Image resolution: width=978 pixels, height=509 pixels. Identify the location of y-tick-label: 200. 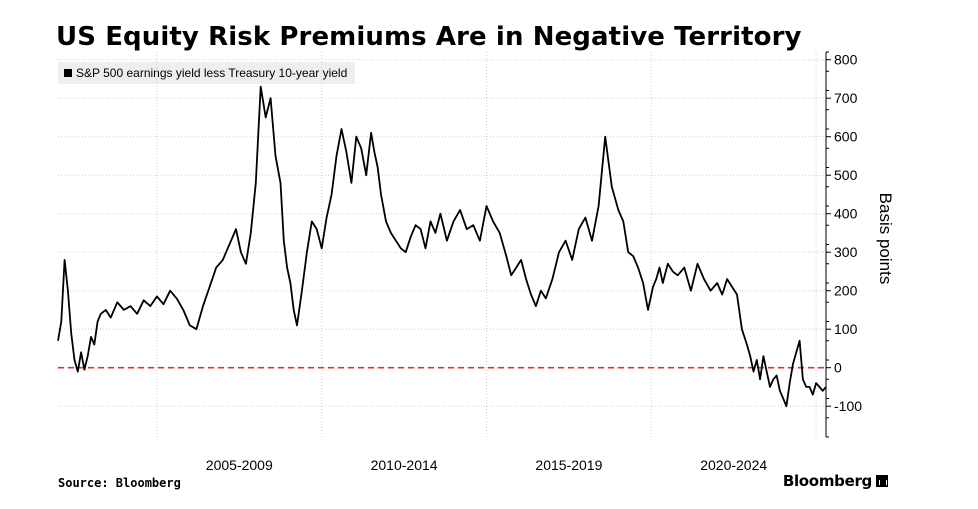
(846, 291).